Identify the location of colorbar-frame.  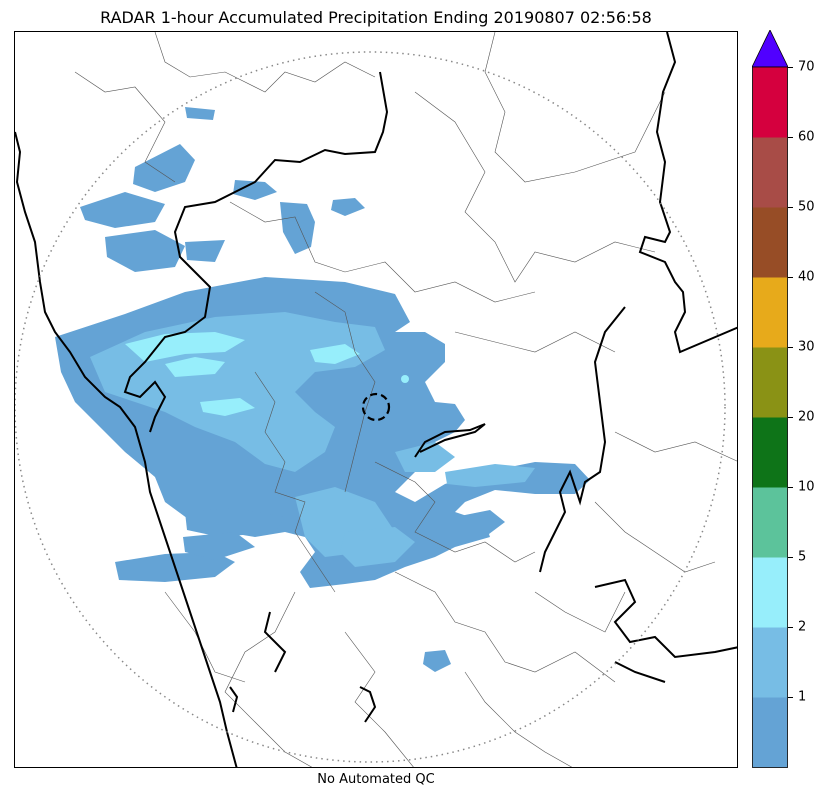
(770, 417).